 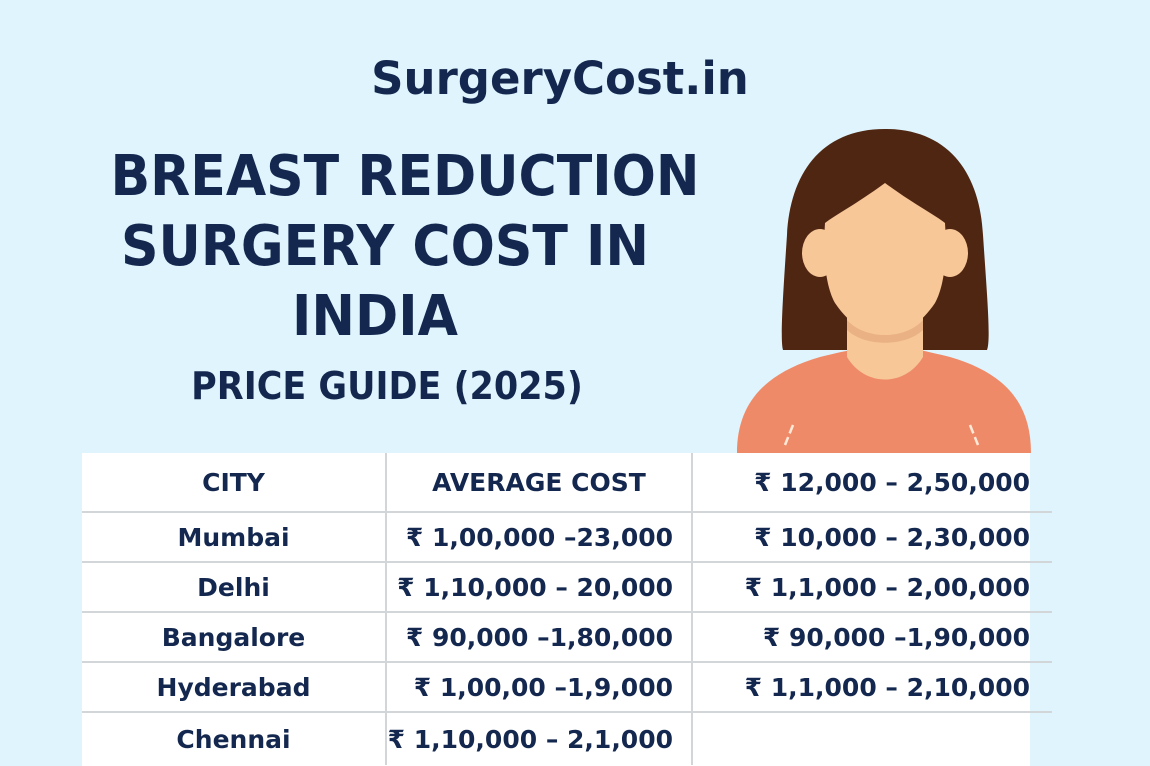 I want to click on cell-average-cost: ₹ 1,10,000 – 20,000, so click(x=539, y=587).